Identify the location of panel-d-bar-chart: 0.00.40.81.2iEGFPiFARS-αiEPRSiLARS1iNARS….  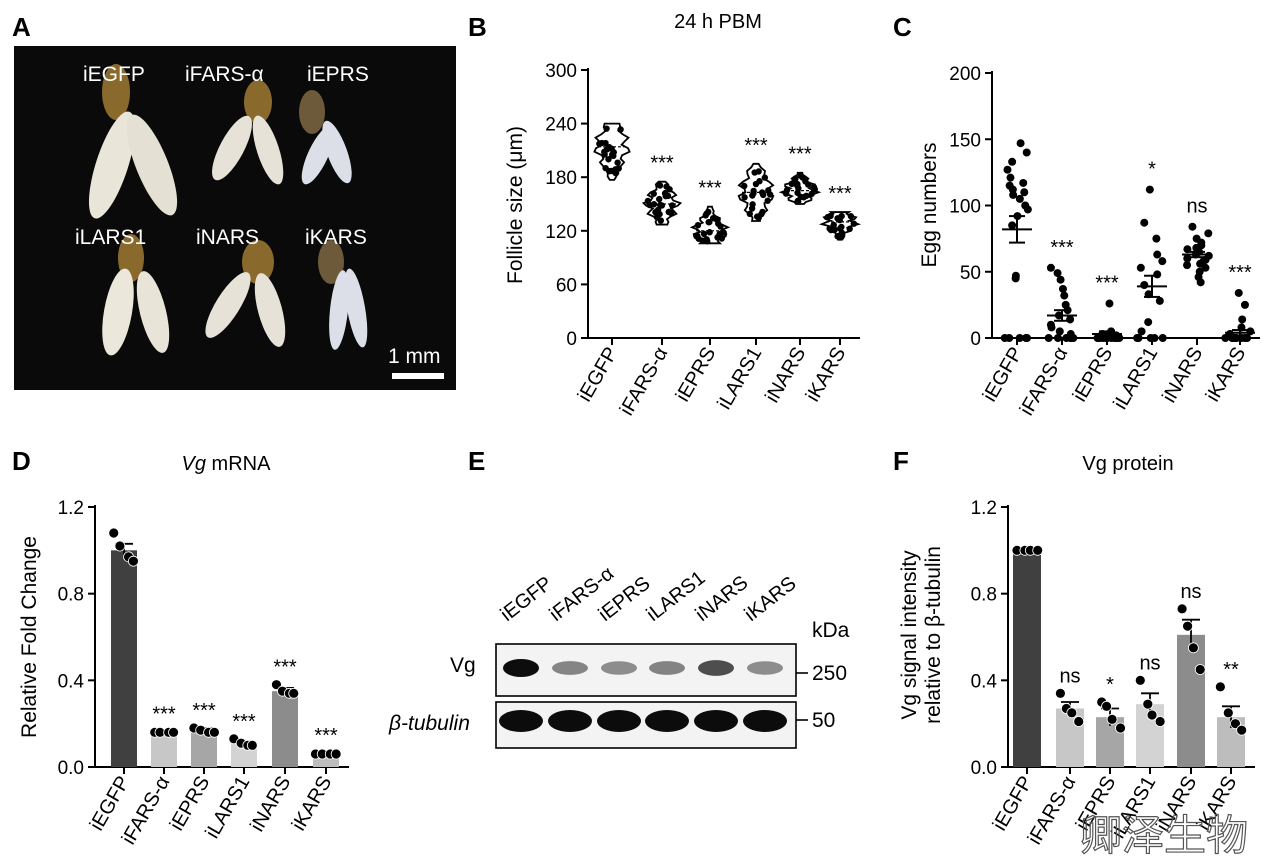
(203, 673).